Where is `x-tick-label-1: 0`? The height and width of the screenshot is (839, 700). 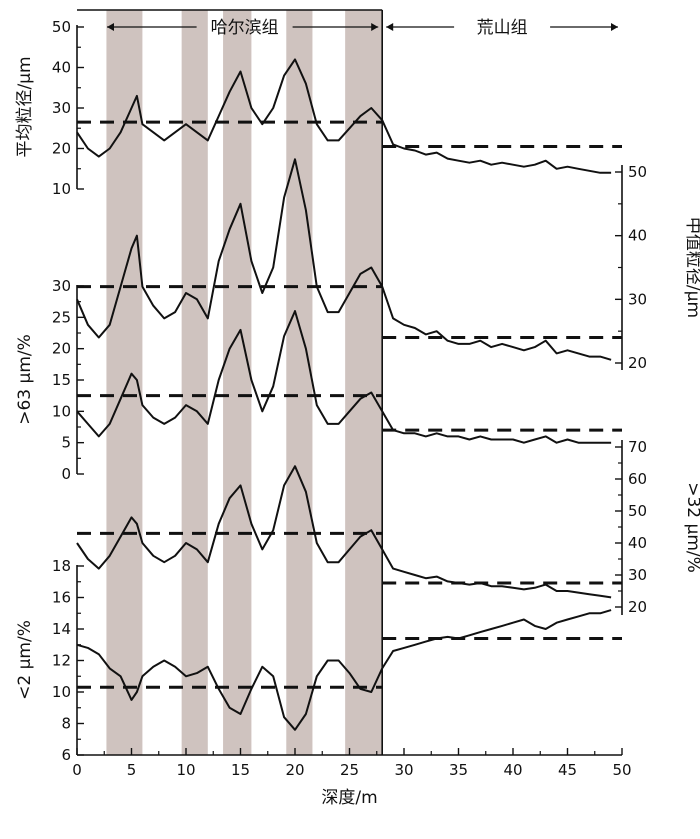
x-tick-label-1: 0 is located at coordinates (77, 770).